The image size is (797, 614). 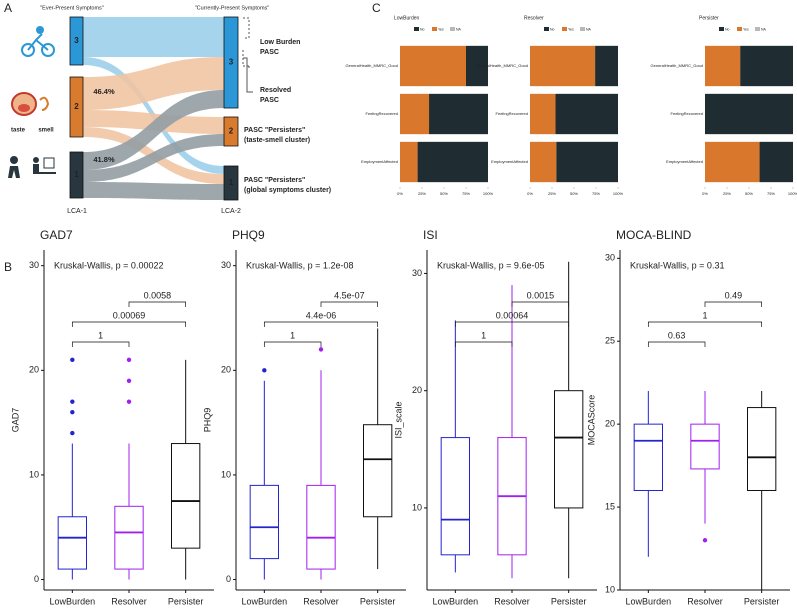 What do you see at coordinates (277, 140) in the screenshot?
I see `group-label: (taste-smell cluster)` at bounding box center [277, 140].